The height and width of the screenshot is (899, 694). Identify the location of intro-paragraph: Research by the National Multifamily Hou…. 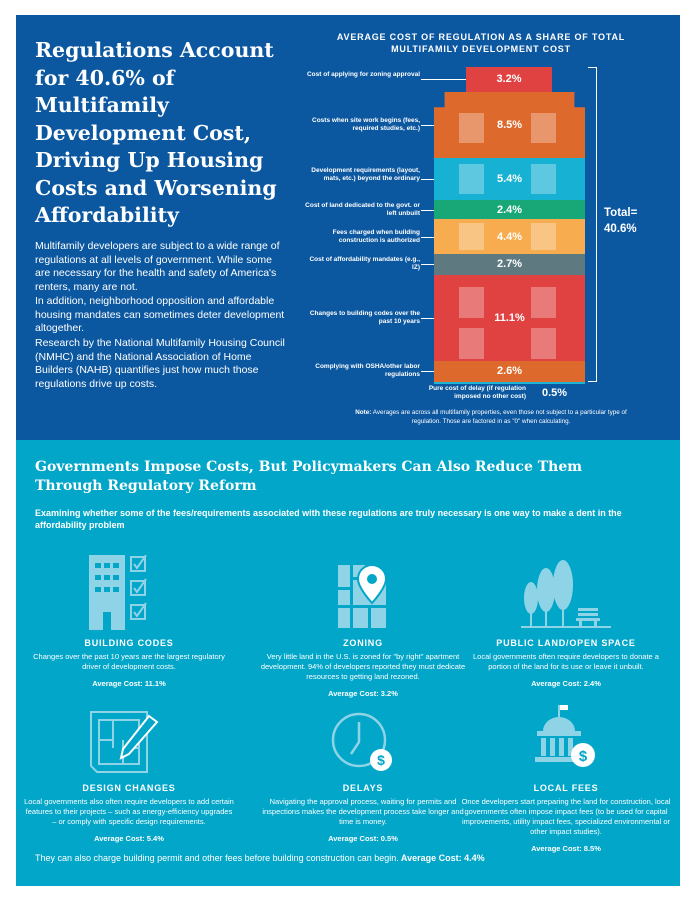
(160, 363).